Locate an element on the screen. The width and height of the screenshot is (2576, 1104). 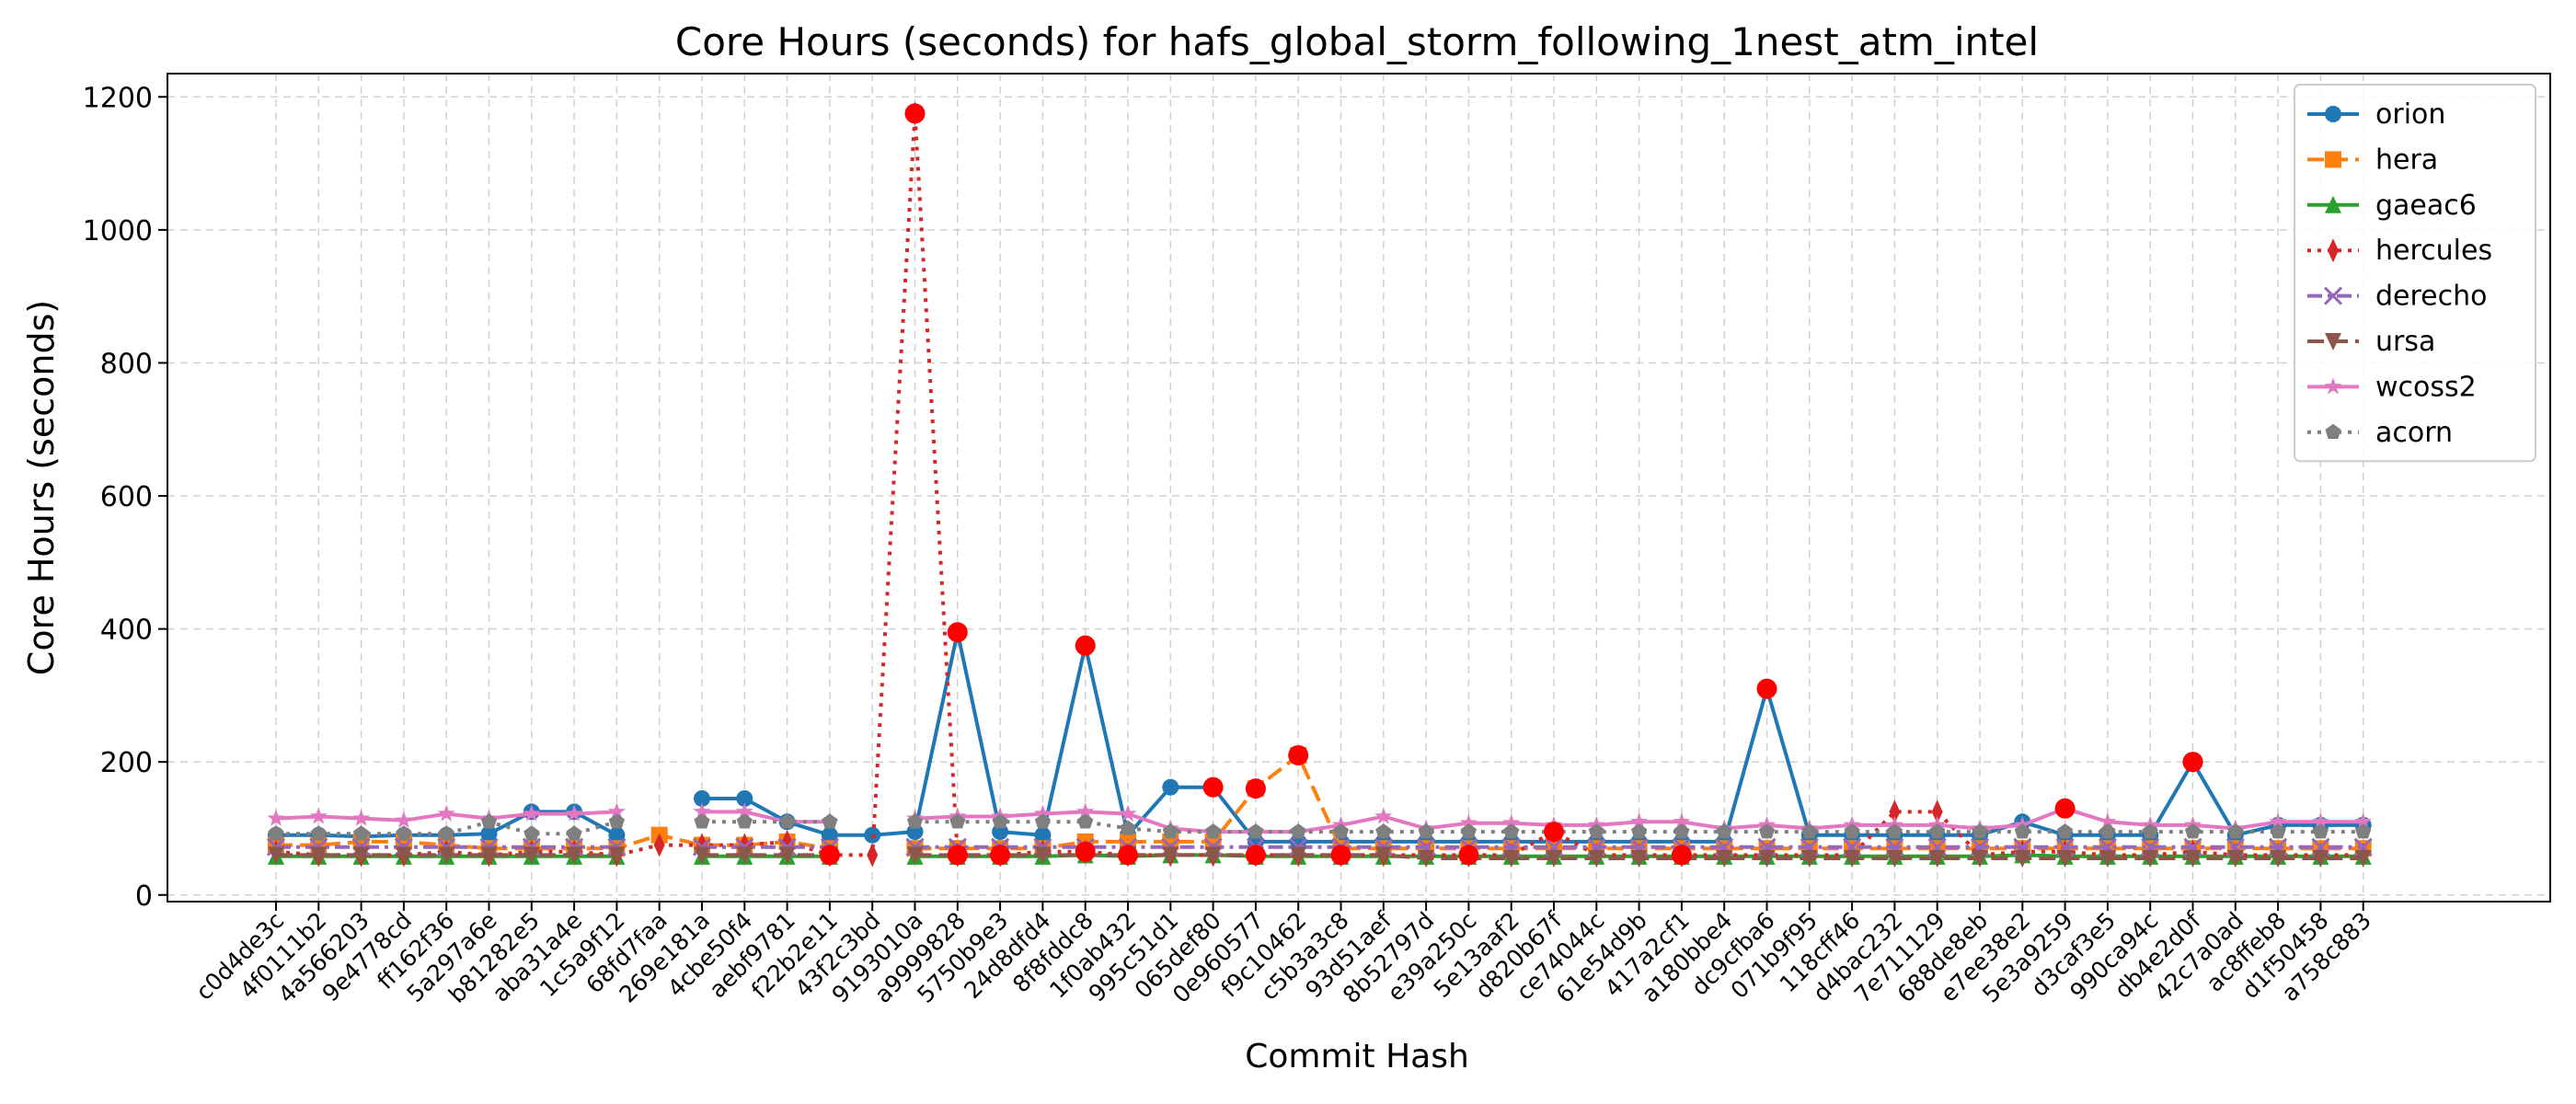
legend-box is located at coordinates (2415, 273).